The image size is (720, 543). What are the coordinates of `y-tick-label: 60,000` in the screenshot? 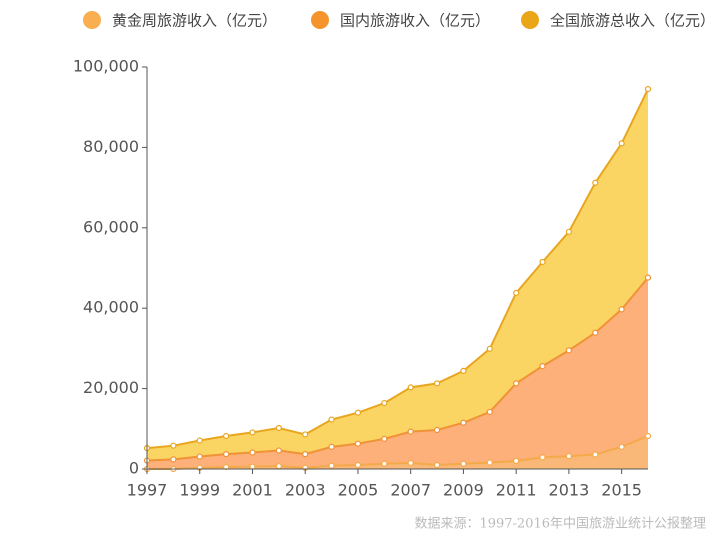 It's located at (111, 226).